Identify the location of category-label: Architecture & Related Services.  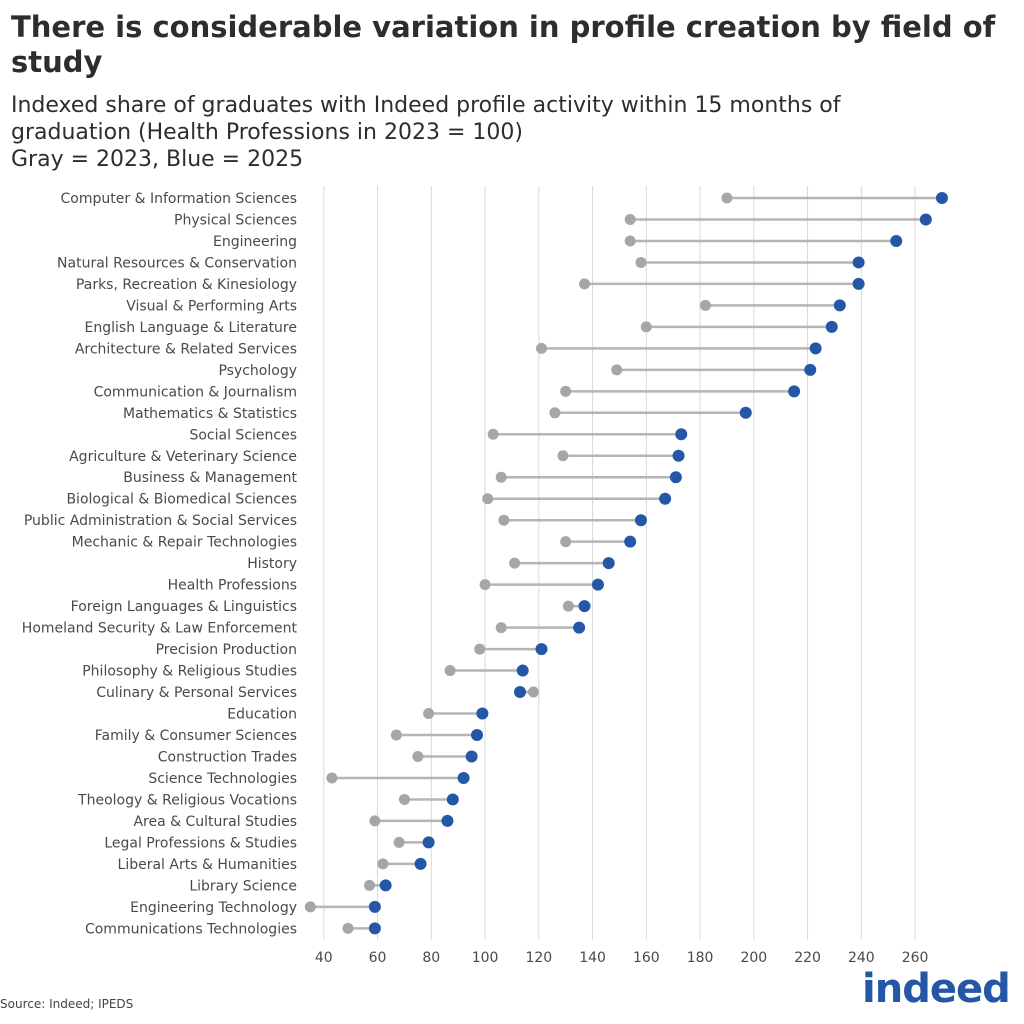
(186, 349).